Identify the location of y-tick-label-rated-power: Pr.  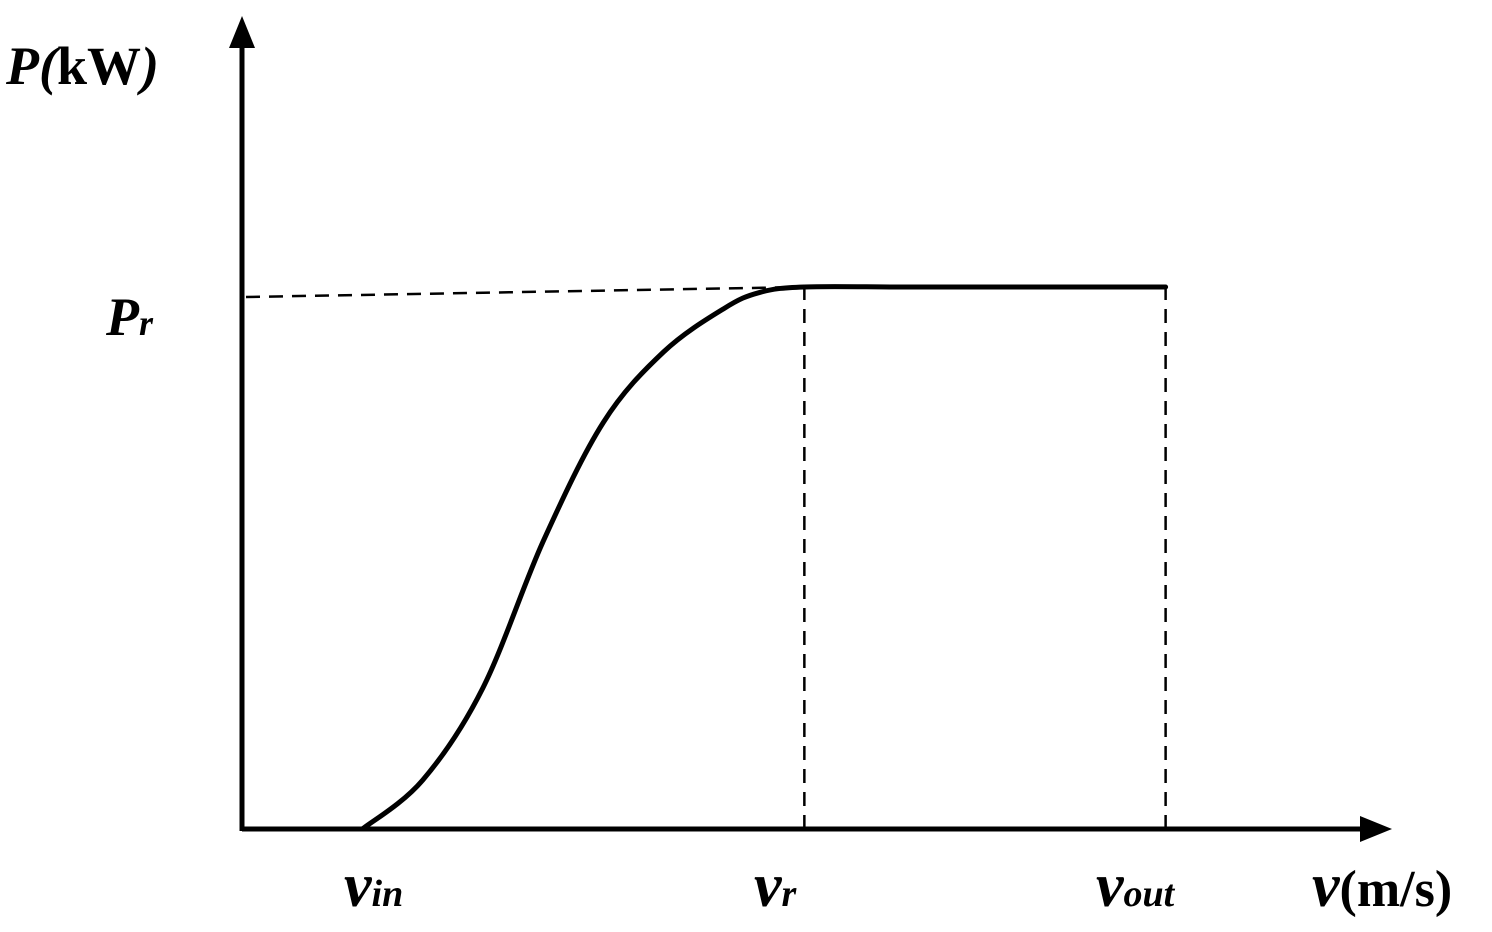
(129, 317).